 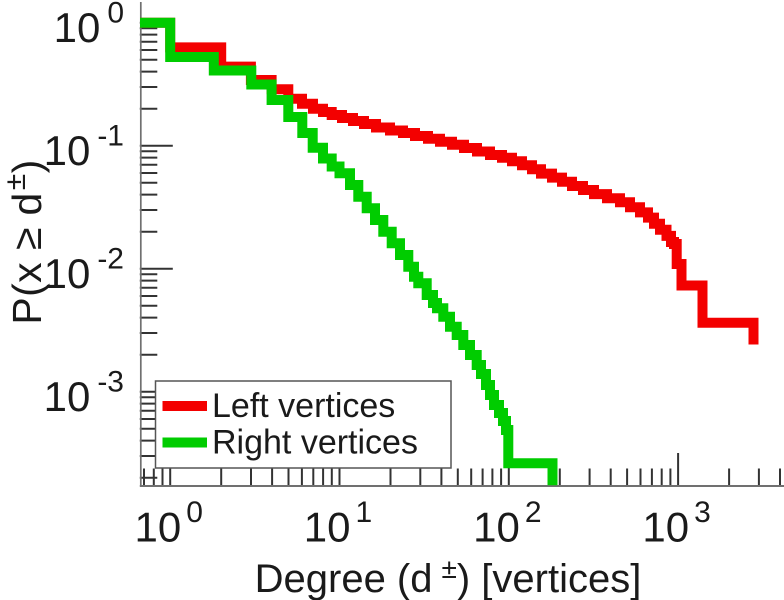 What do you see at coordinates (84, 147) in the screenshot?
I see `svg-text:10-1: 10 -1` at bounding box center [84, 147].